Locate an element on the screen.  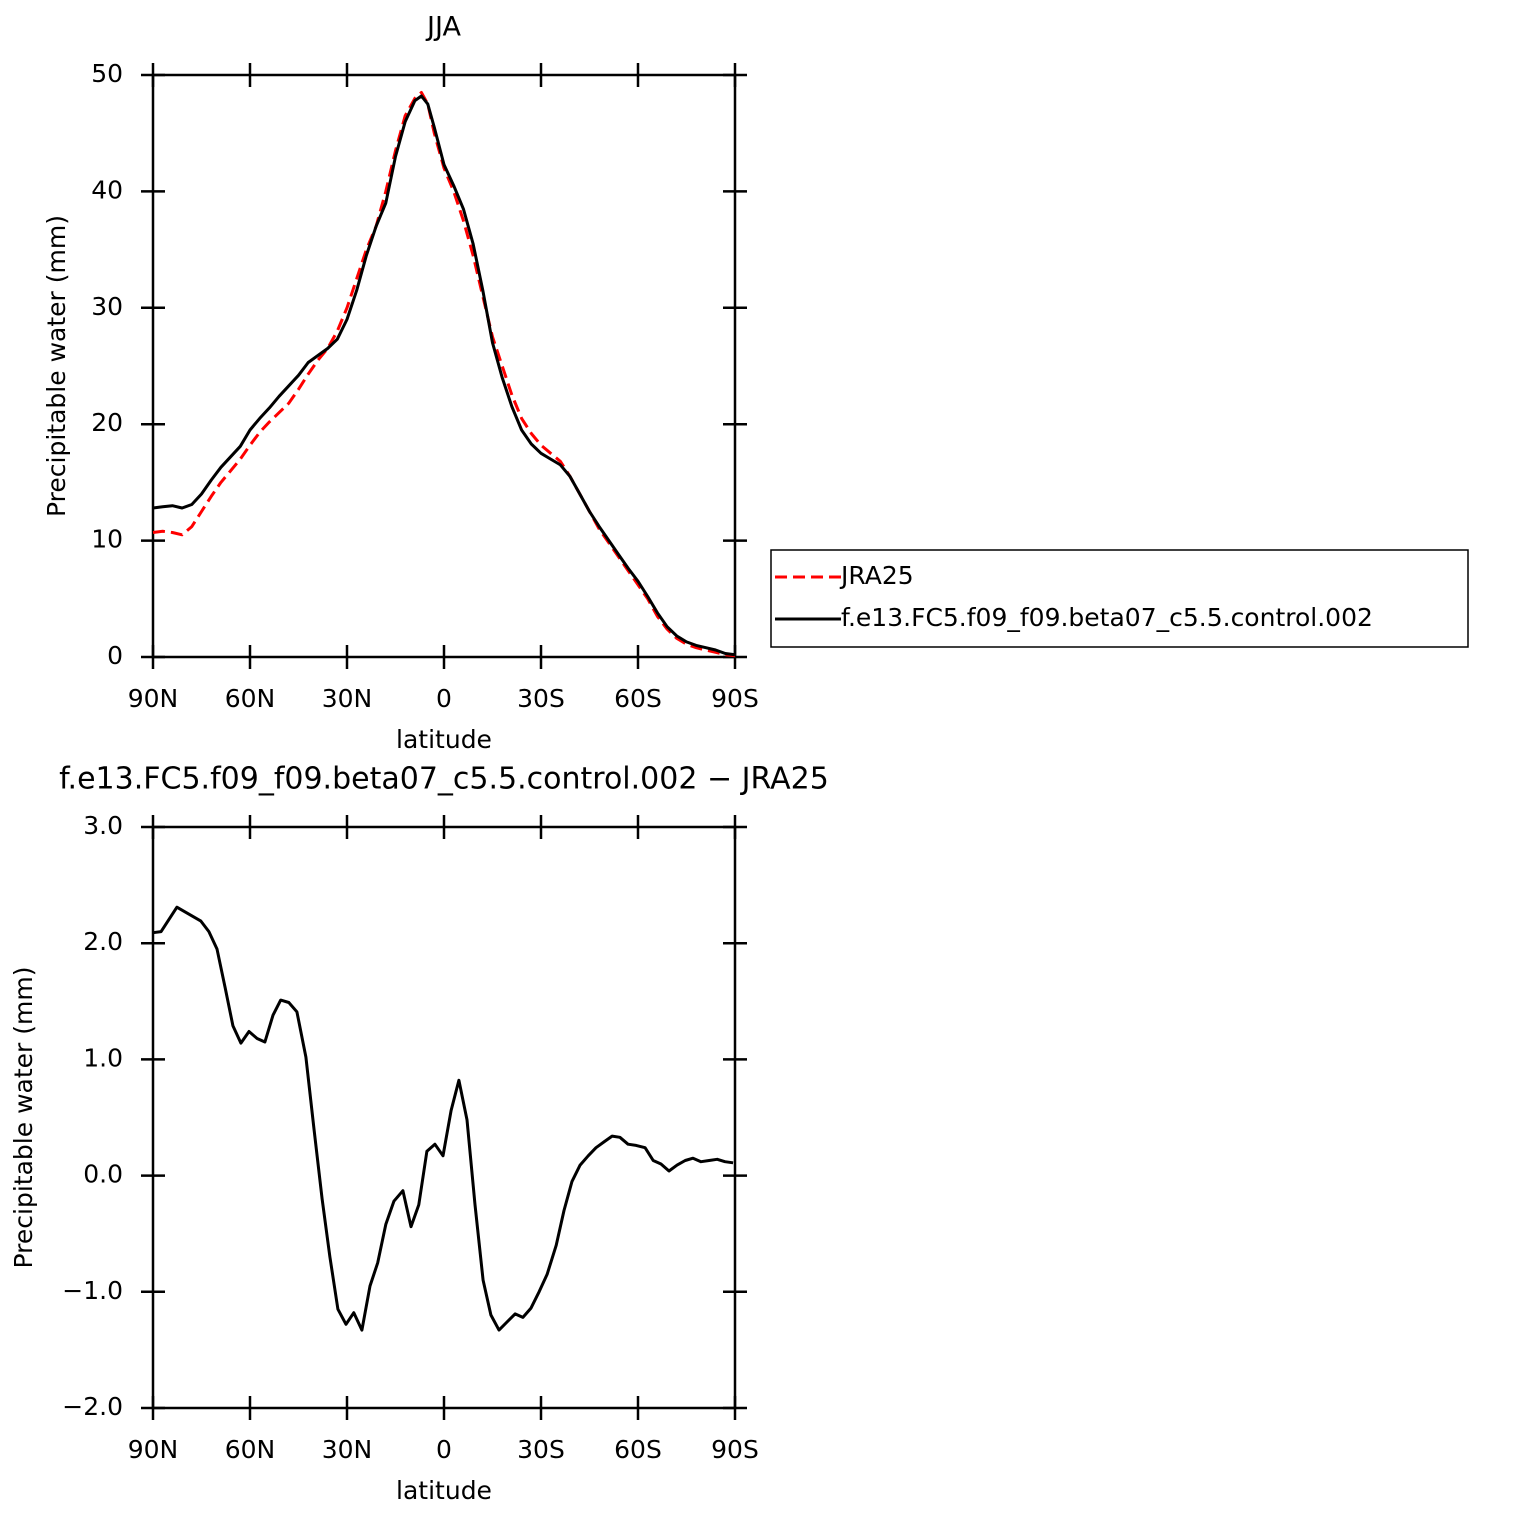
y-tick-label: 20 is located at coordinates (107, 422).